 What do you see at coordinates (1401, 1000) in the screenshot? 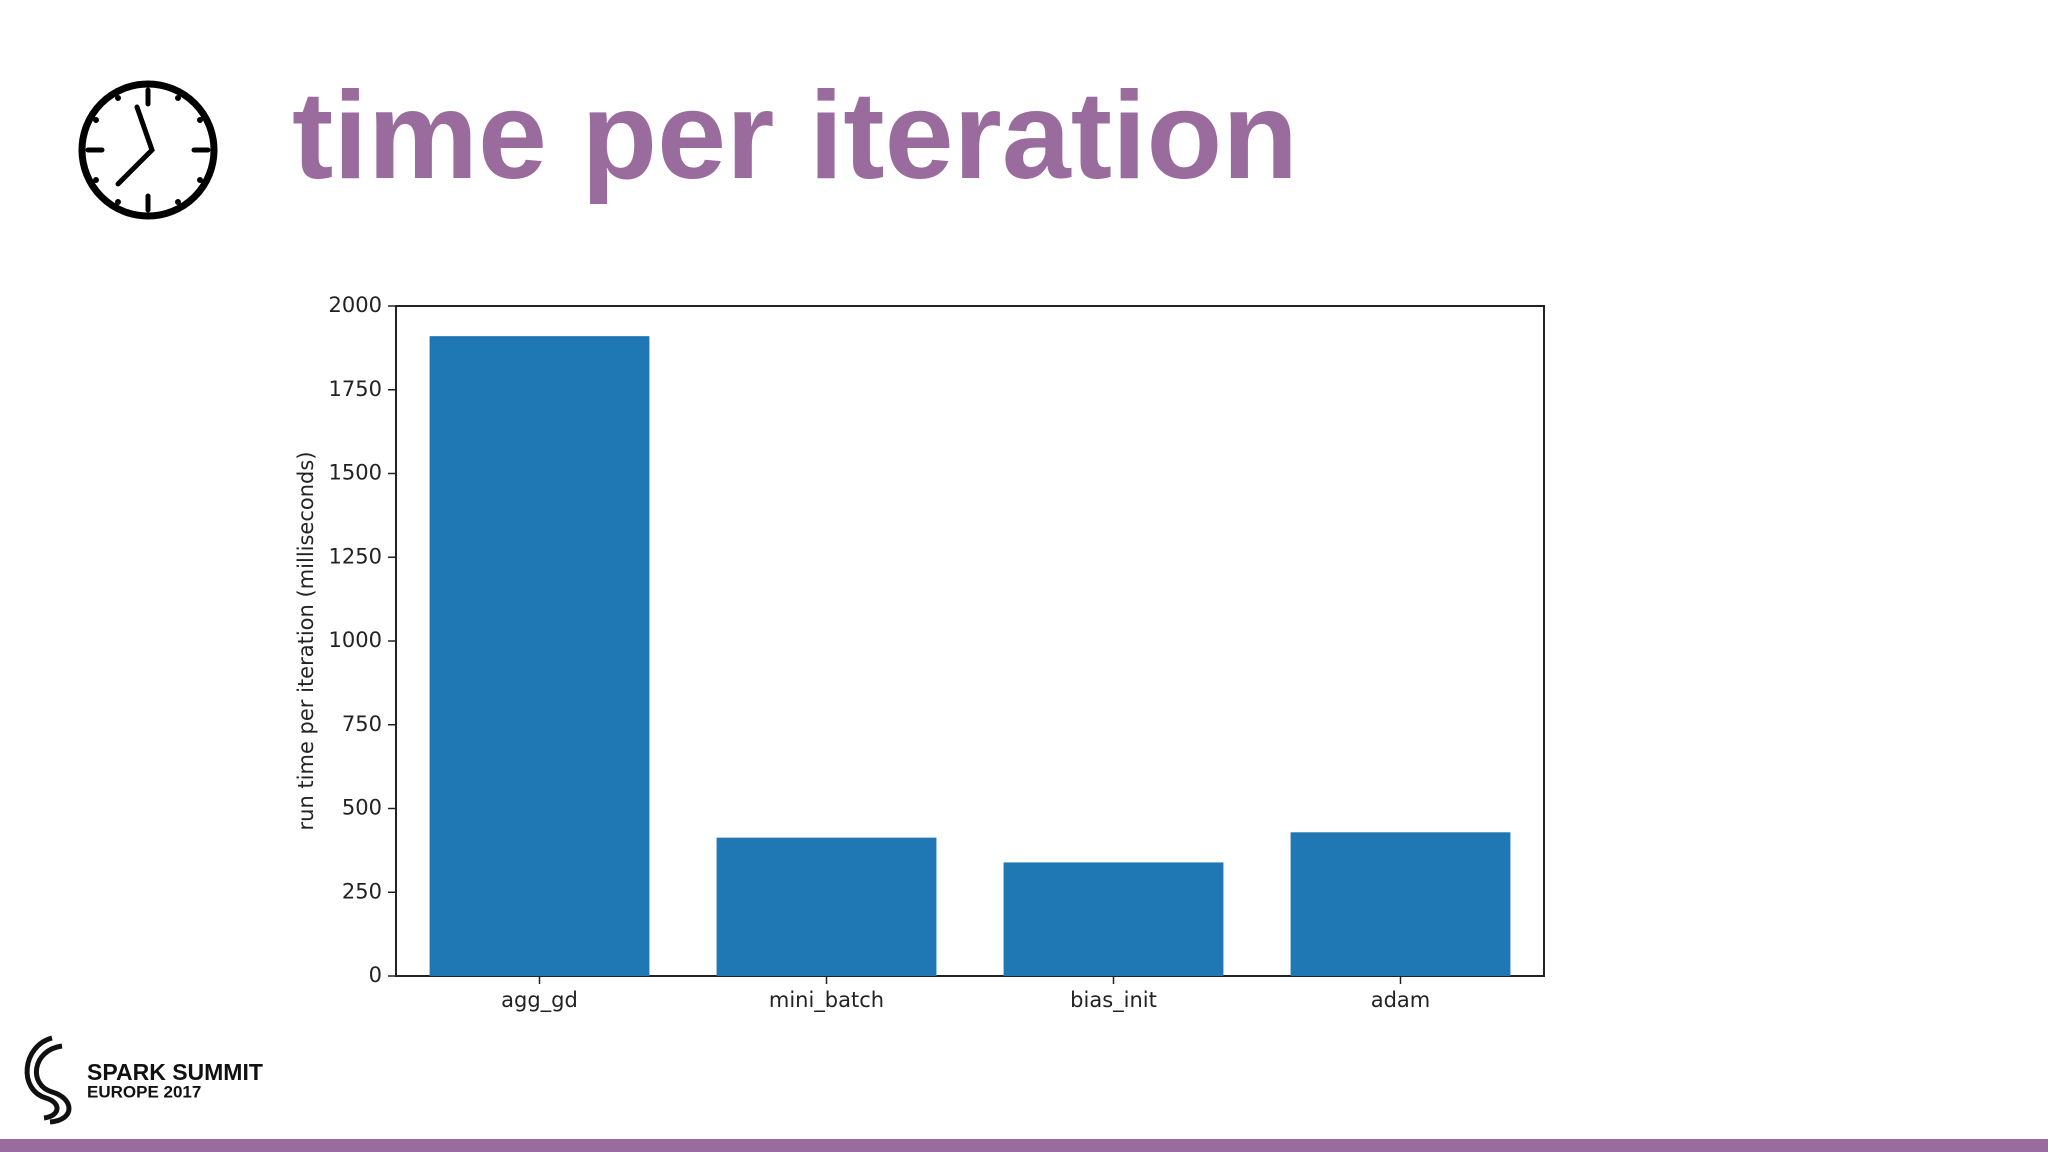
I see `x-tick-label: adam` at bounding box center [1401, 1000].